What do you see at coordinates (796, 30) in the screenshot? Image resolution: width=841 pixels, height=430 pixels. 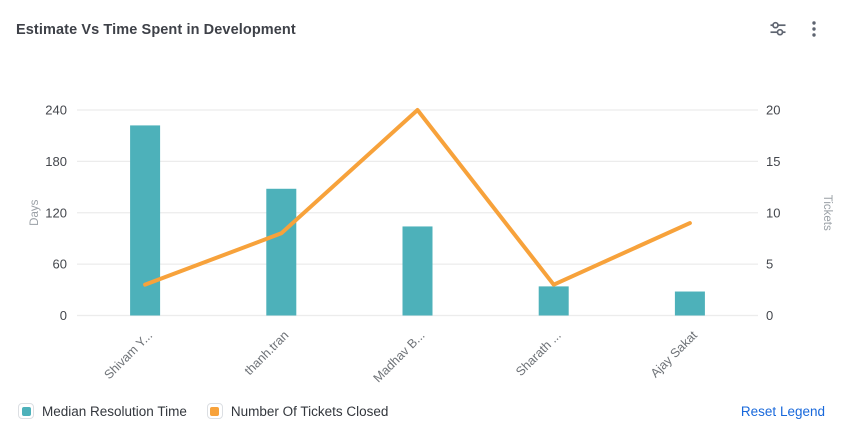 I see `header-controls` at bounding box center [796, 30].